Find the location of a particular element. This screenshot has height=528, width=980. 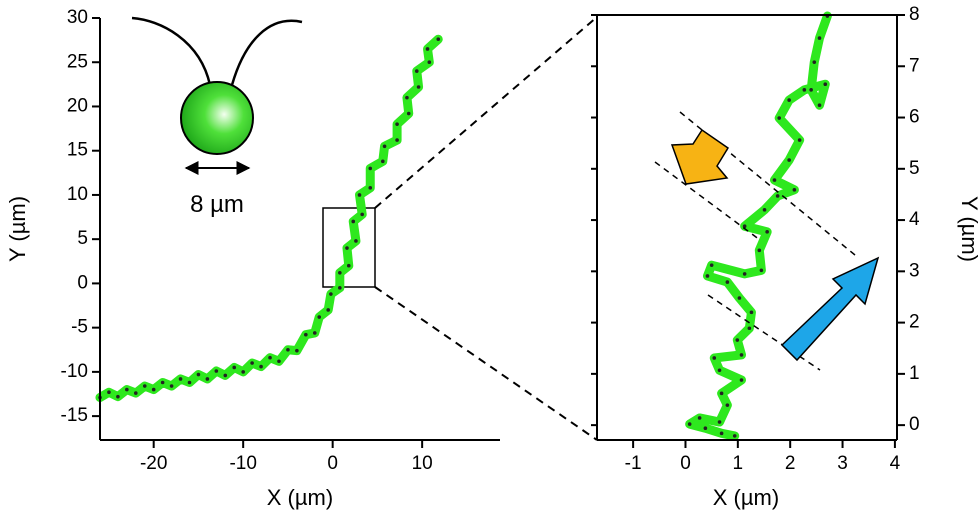

y-tick-label: 10 is located at coordinates (77, 194).